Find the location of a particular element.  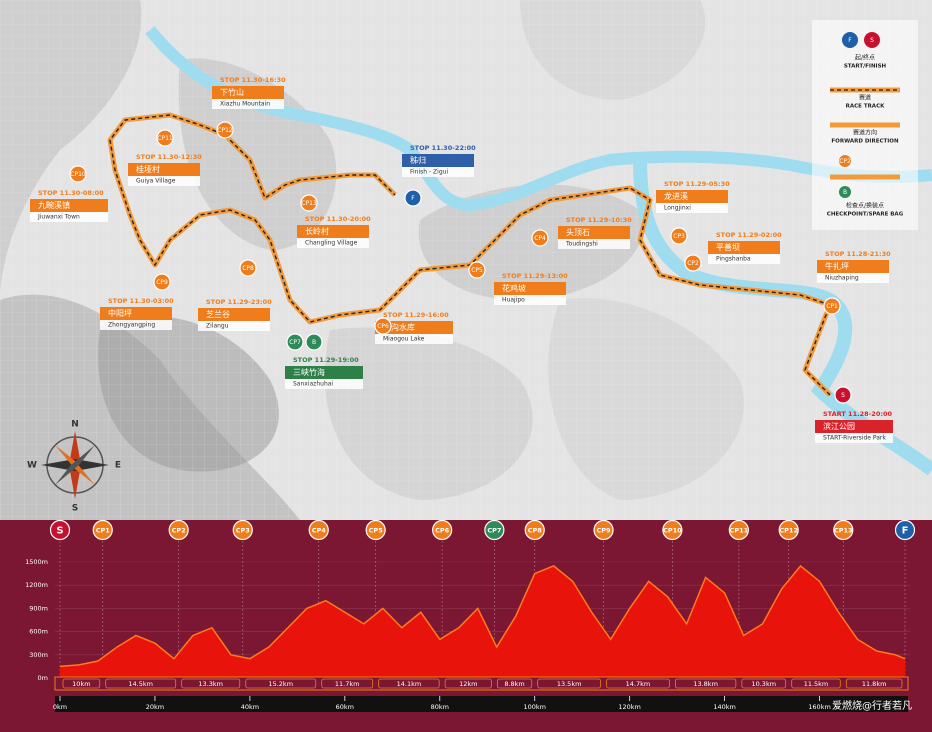

compass-letter: N is located at coordinates (75, 425).